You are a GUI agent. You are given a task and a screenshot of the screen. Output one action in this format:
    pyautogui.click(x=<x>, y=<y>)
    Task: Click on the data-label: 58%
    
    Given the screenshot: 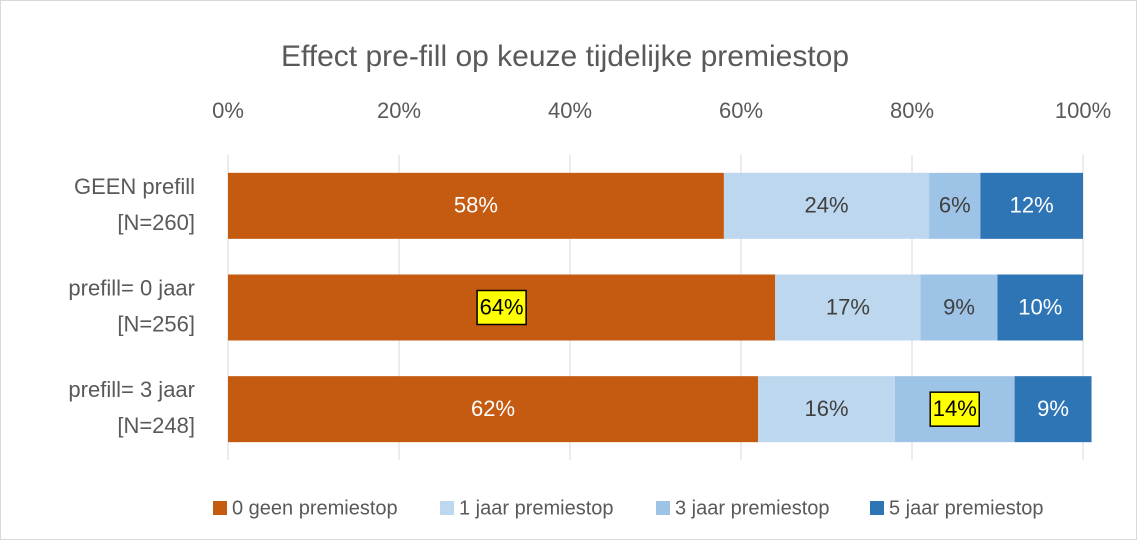 What is the action you would take?
    pyautogui.click(x=476, y=205)
    